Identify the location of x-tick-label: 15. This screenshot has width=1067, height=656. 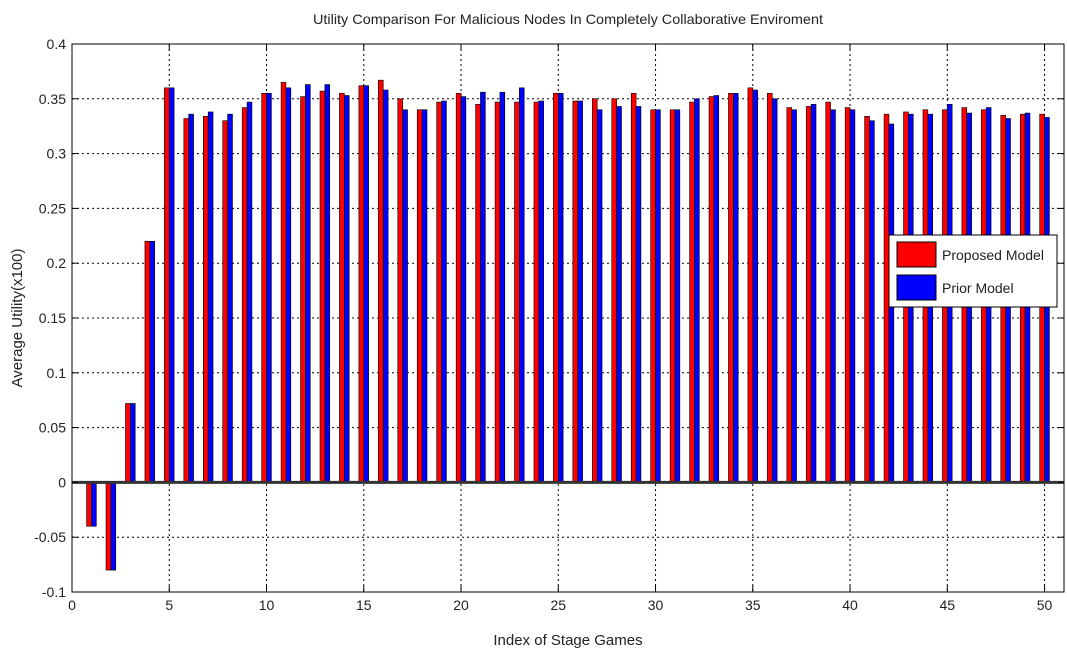
(364, 605).